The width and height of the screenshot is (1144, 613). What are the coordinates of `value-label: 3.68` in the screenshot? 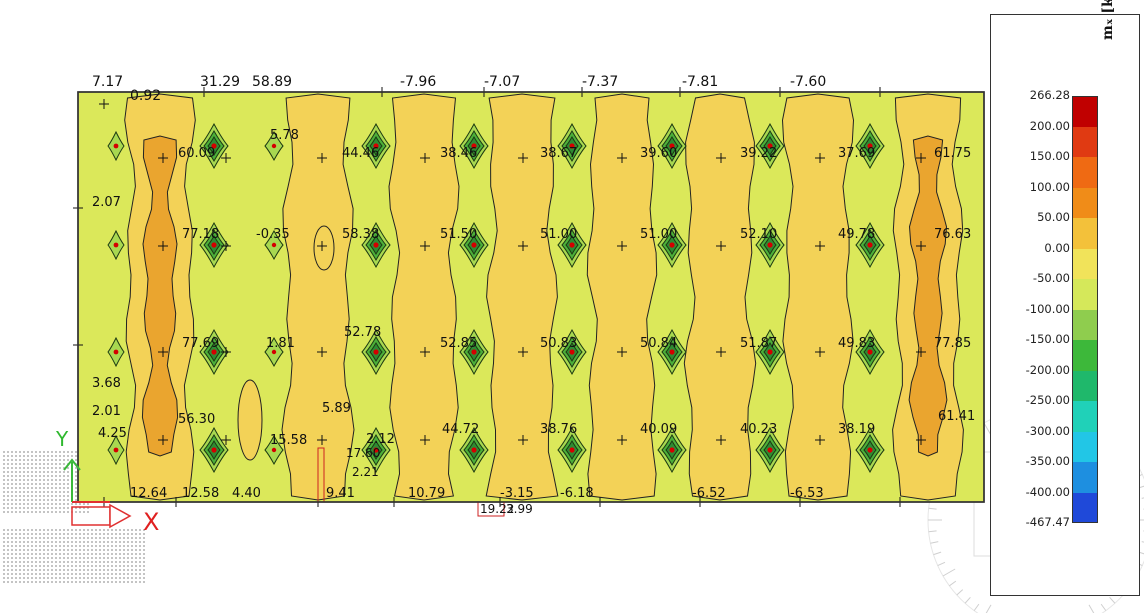 It's located at (106, 383).